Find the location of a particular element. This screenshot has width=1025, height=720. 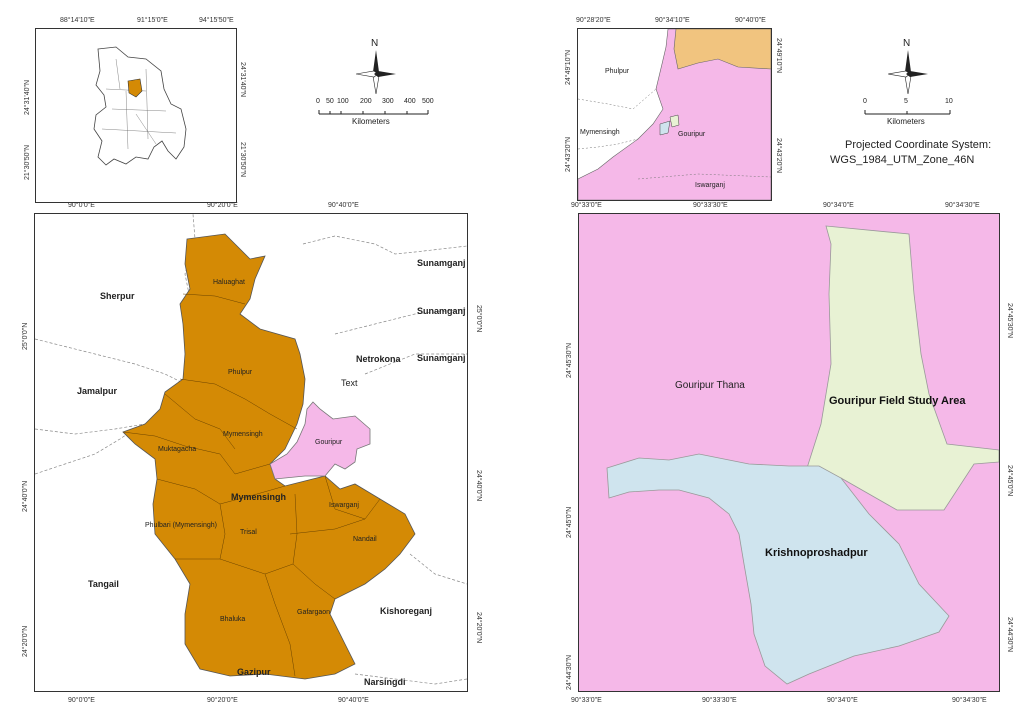

left-main-left-tick-2: 24°40'0"N is located at coordinates (25, 496).